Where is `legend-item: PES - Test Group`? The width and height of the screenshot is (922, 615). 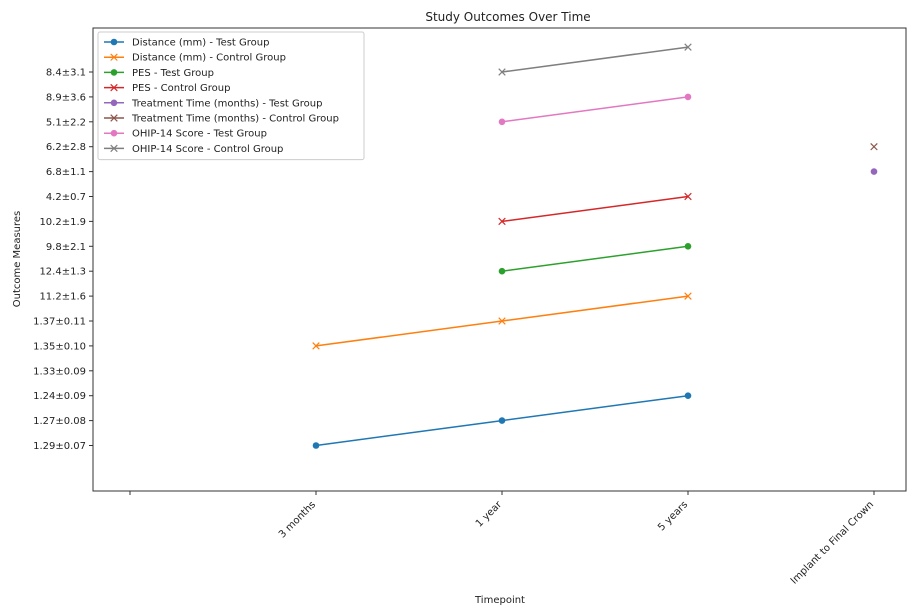 legend-item: PES - Test Group is located at coordinates (159, 73).